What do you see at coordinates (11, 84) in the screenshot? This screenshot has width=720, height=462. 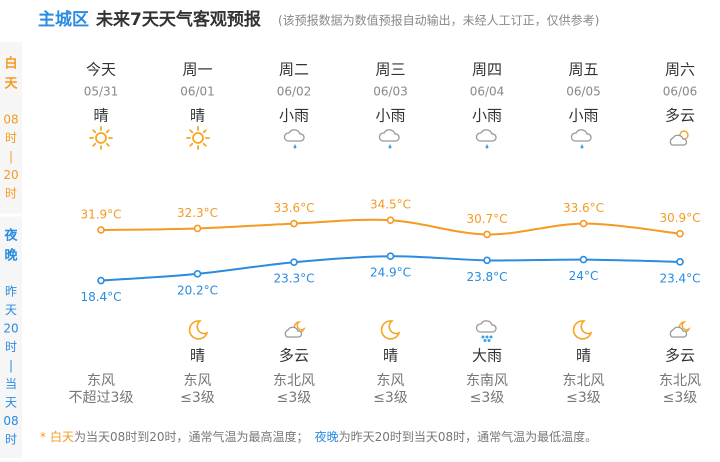 I see `sidebar-label: 天` at bounding box center [11, 84].